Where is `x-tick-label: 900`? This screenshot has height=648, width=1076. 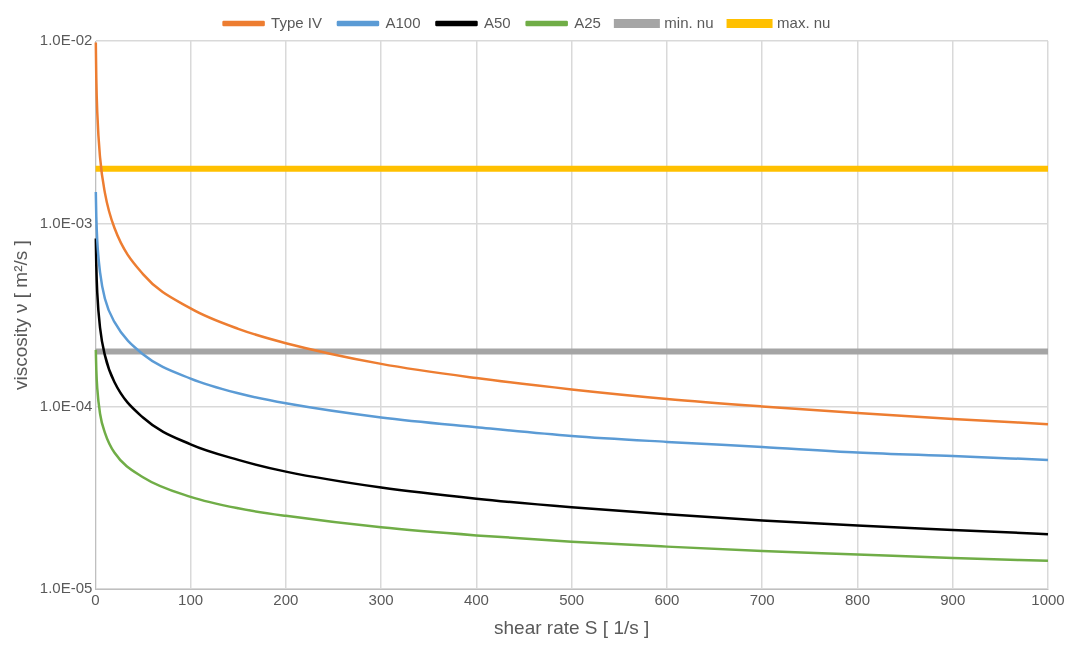 x-tick-label: 900 is located at coordinates (953, 600).